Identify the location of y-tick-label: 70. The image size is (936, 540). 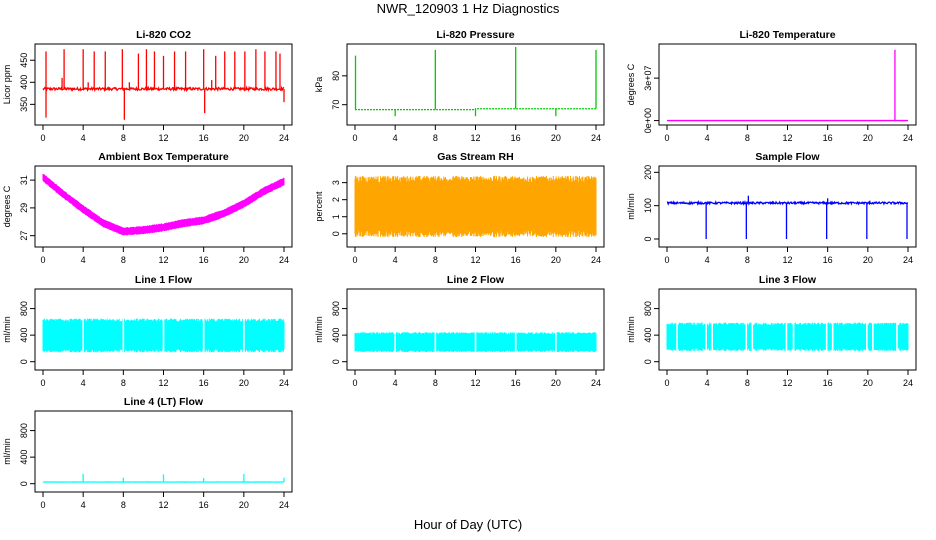
(336, 105).